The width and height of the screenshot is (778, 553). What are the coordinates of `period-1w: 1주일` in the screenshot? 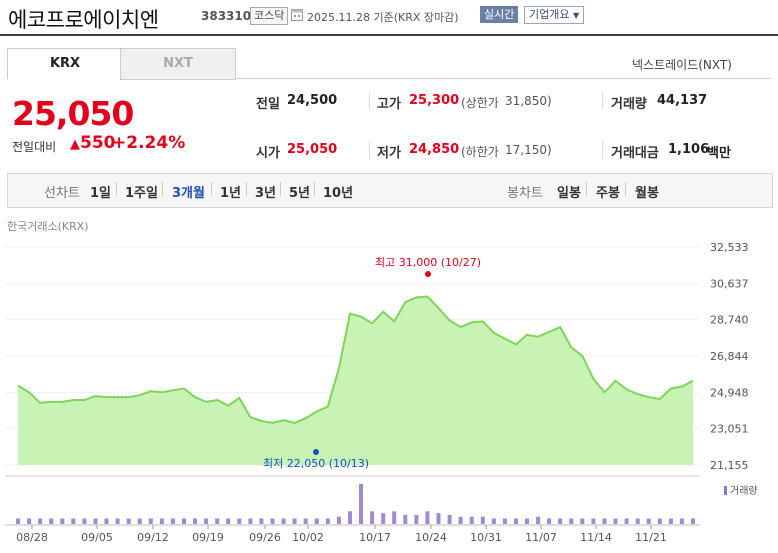 It's located at (141, 193).